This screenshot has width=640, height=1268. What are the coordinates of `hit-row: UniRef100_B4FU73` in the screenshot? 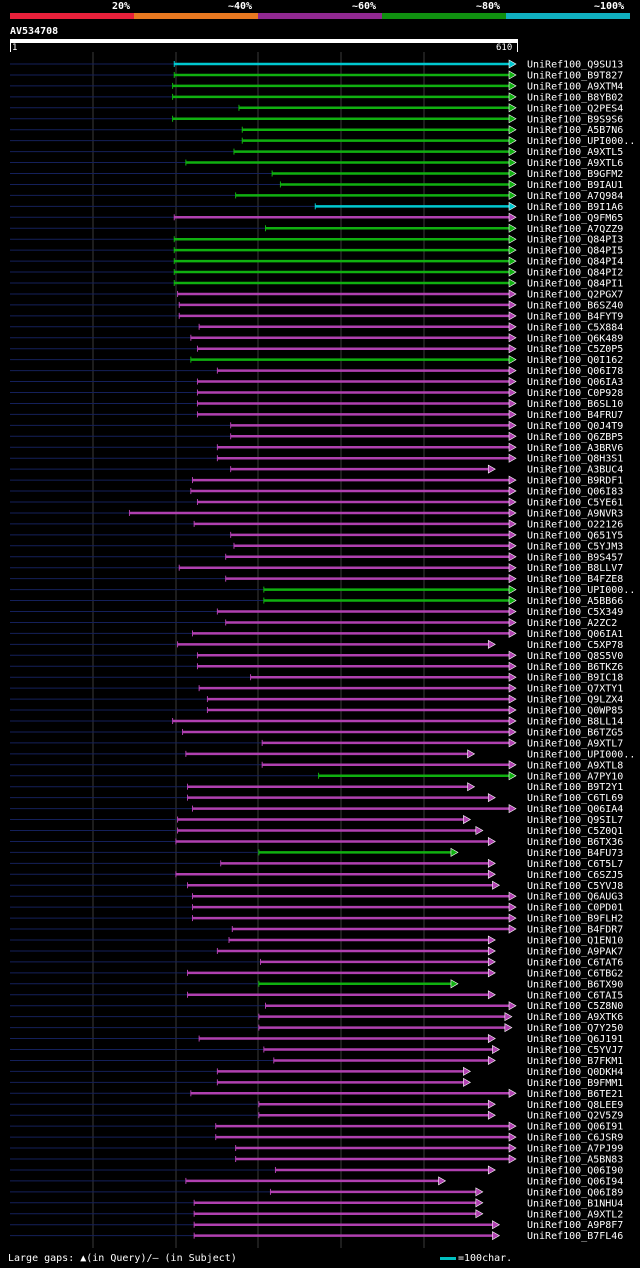 It's located at (316, 853).